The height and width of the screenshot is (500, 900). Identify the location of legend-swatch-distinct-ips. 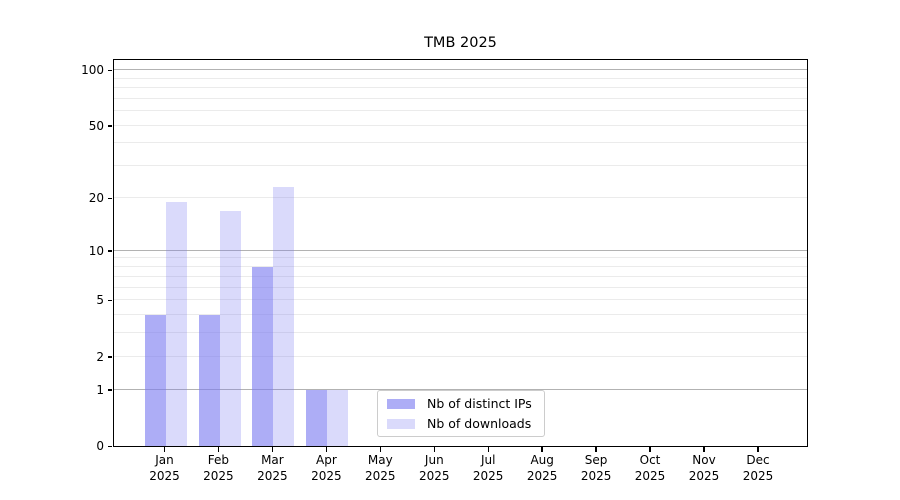
(401, 403).